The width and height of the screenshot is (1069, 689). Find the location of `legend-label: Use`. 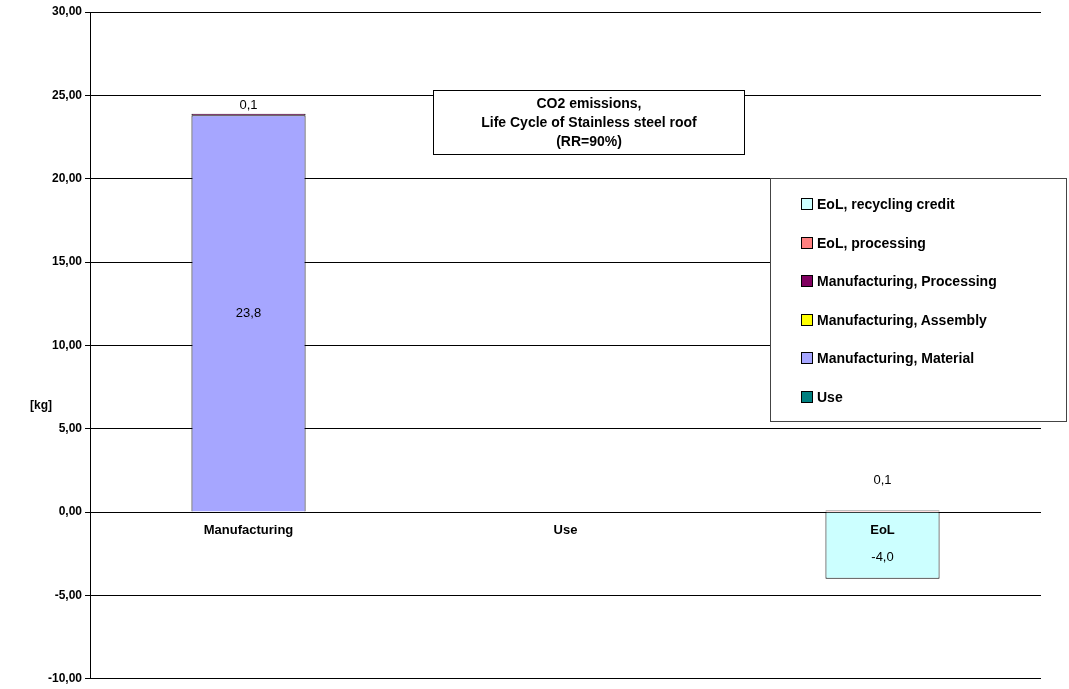

legend-label: Use is located at coordinates (830, 396).